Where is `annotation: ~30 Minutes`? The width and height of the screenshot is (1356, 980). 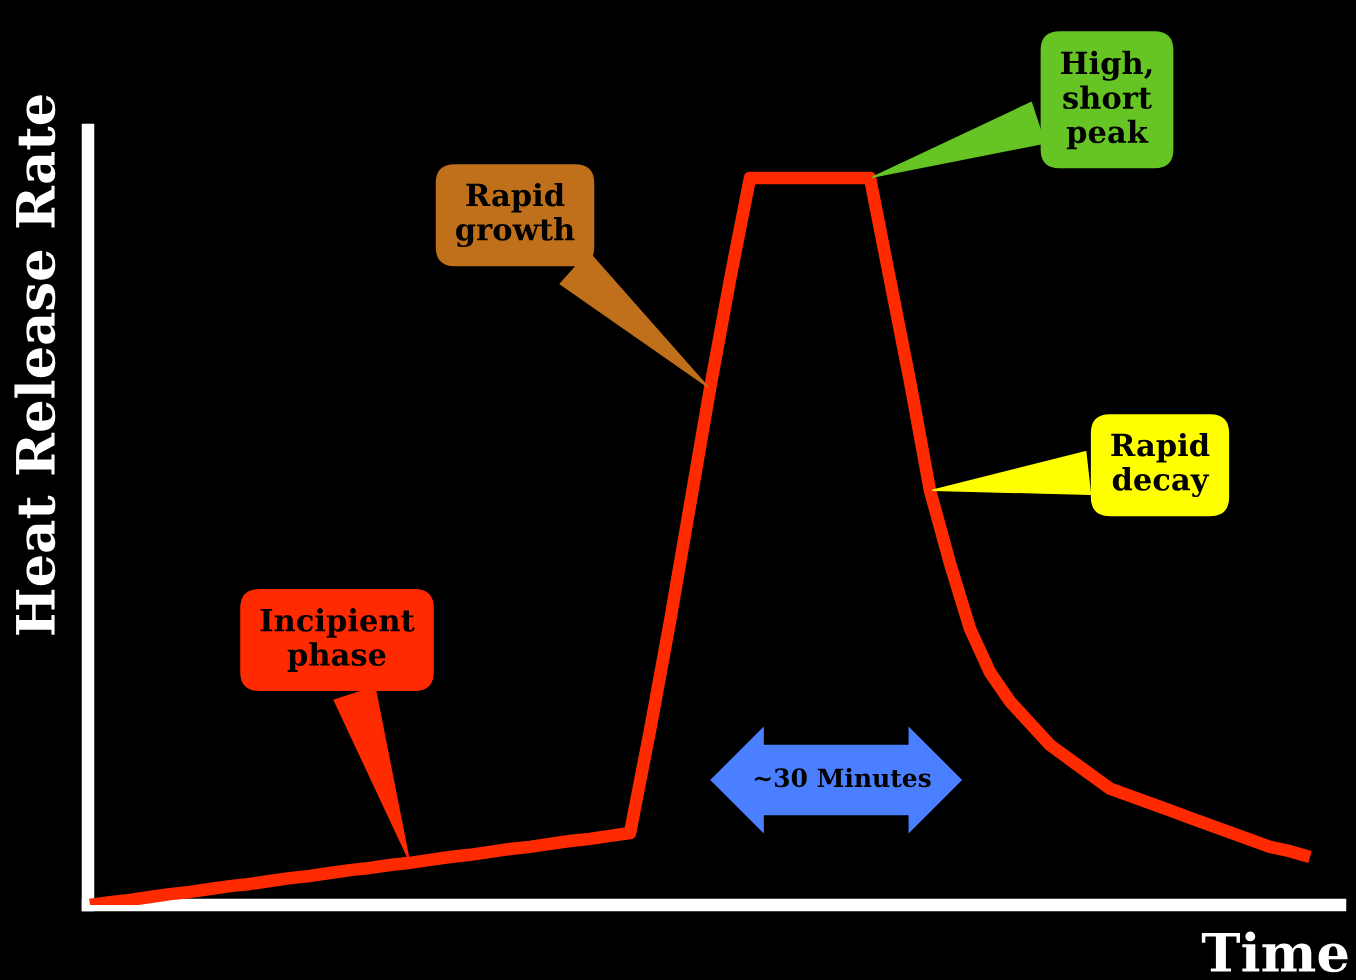 annotation: ~30 Minutes is located at coordinates (842, 777).